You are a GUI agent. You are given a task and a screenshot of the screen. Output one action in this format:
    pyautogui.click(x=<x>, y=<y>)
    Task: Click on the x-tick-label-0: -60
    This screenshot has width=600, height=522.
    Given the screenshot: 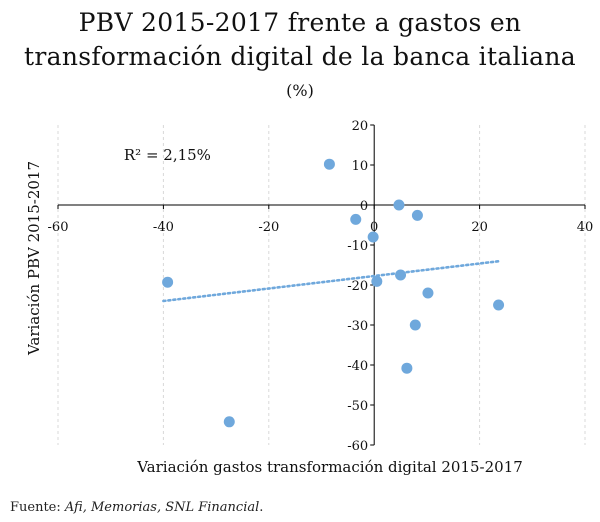 What is the action you would take?
    pyautogui.click(x=58, y=227)
    